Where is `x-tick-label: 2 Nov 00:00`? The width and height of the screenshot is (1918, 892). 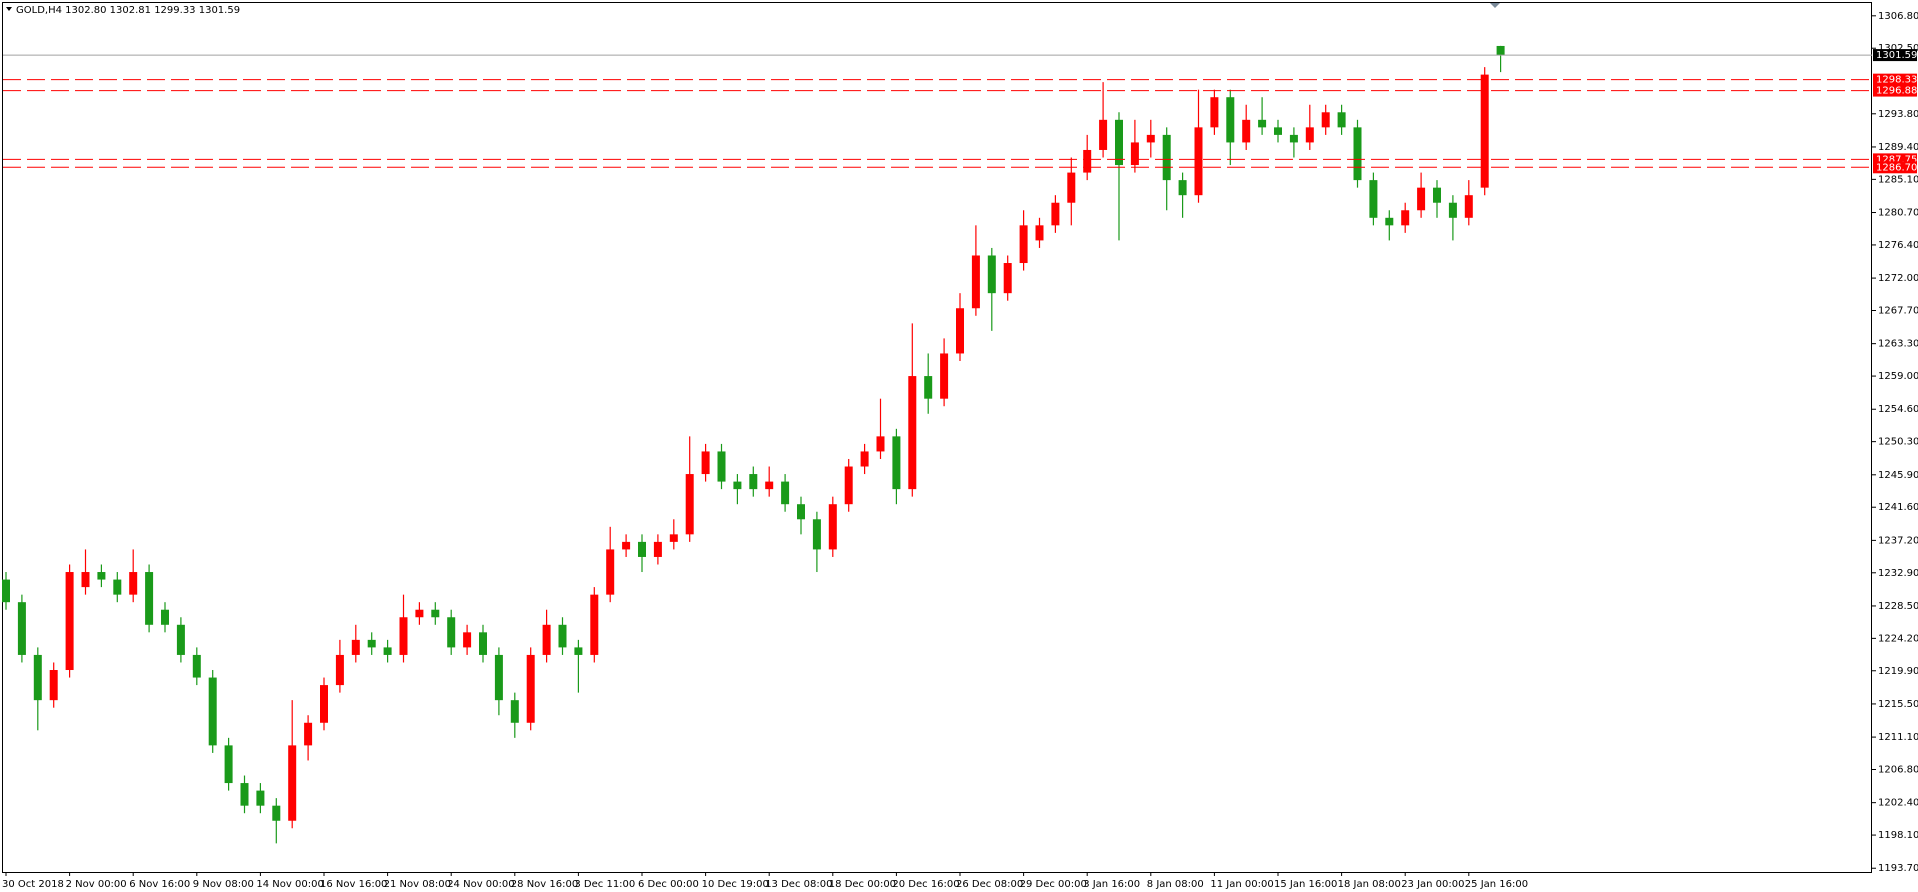
x-tick-label: 2 Nov 00:00 is located at coordinates (96, 884).